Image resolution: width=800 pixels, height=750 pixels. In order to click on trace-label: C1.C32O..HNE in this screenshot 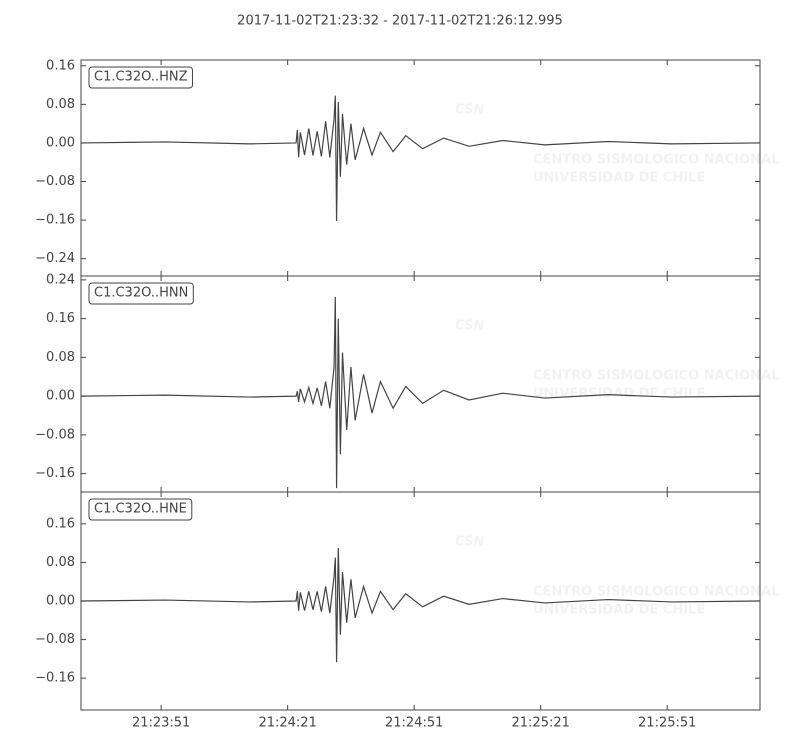, I will do `click(140, 509)`.